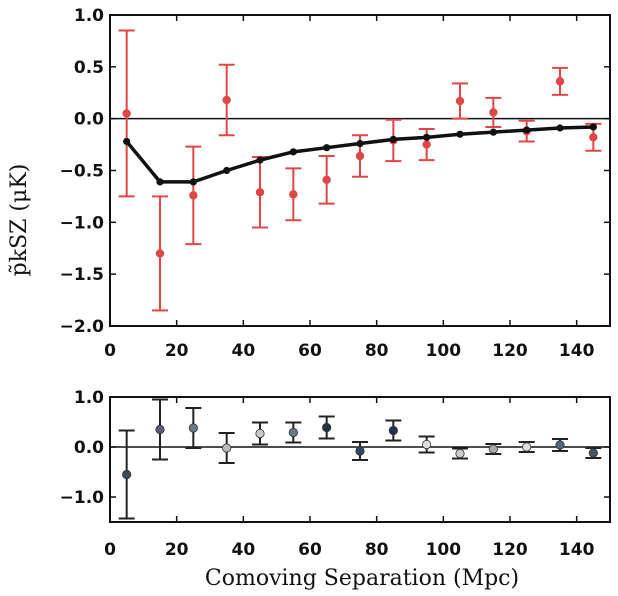 The width and height of the screenshot is (618, 596). I want to click on y-tick-label: 0.5, so click(89, 68).